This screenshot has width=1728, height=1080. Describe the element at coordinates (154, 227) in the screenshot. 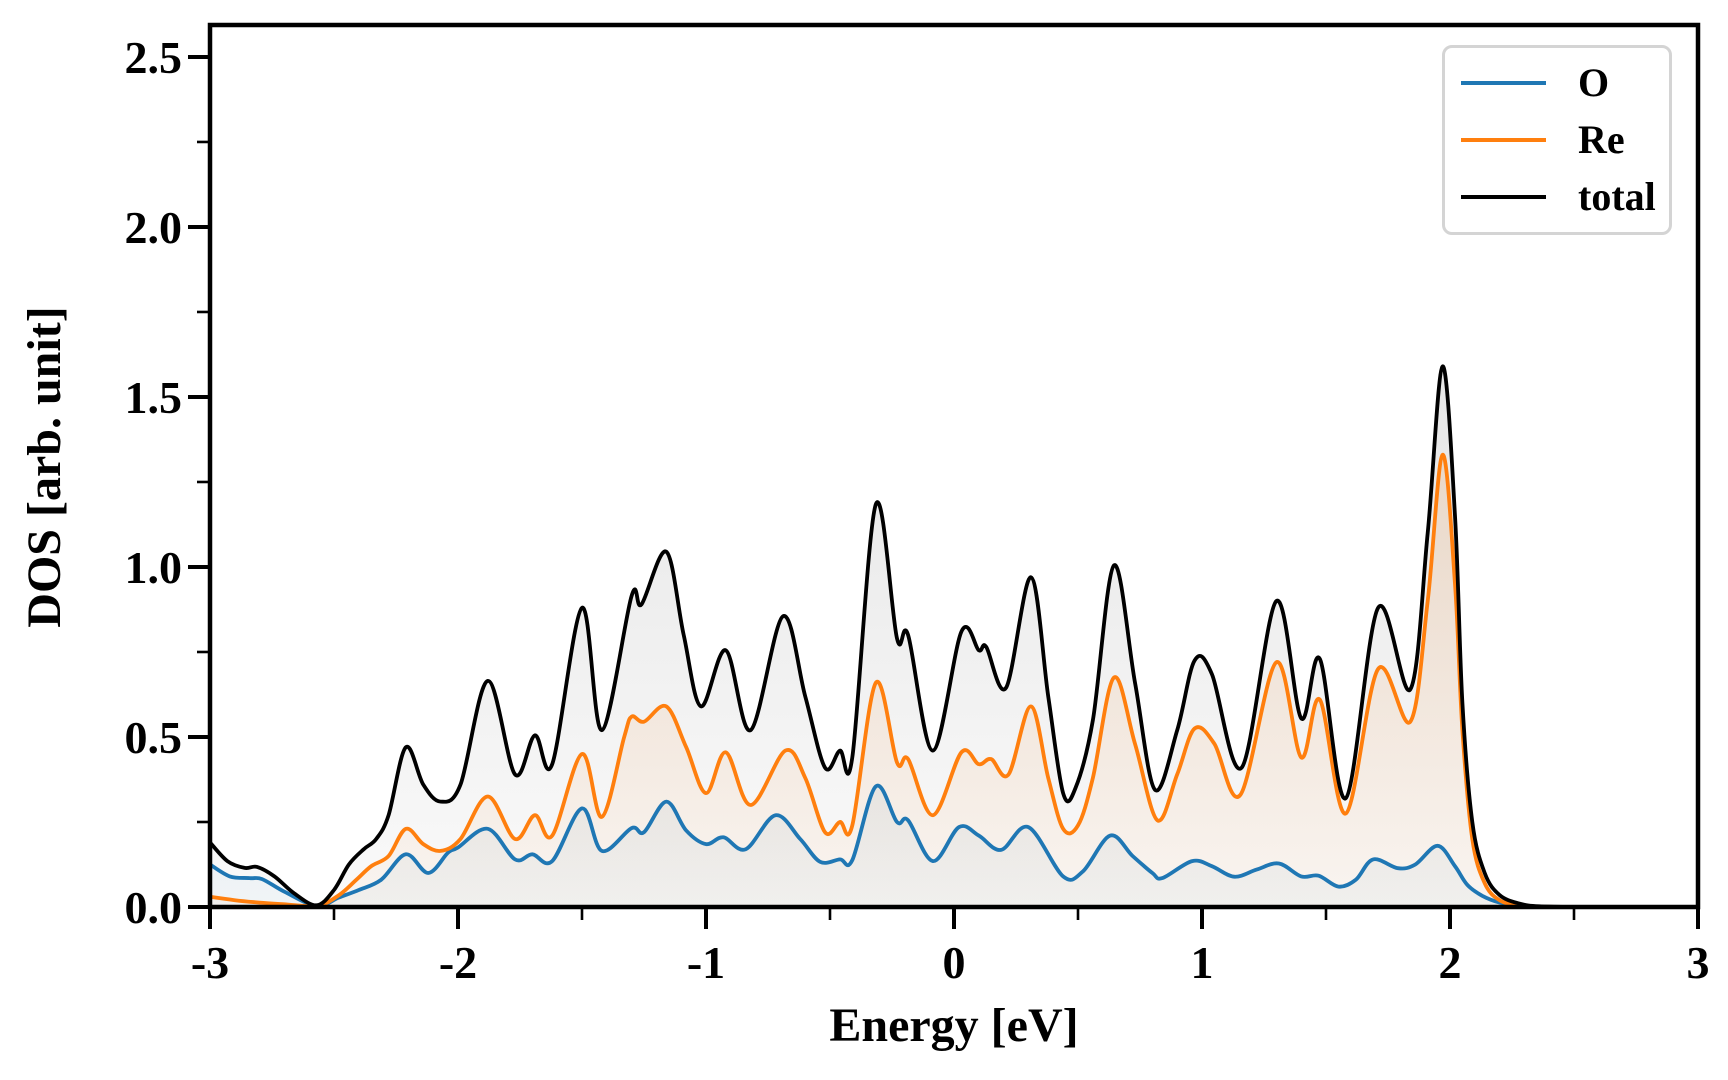

I see `y-tick-label: 2.0` at that location.